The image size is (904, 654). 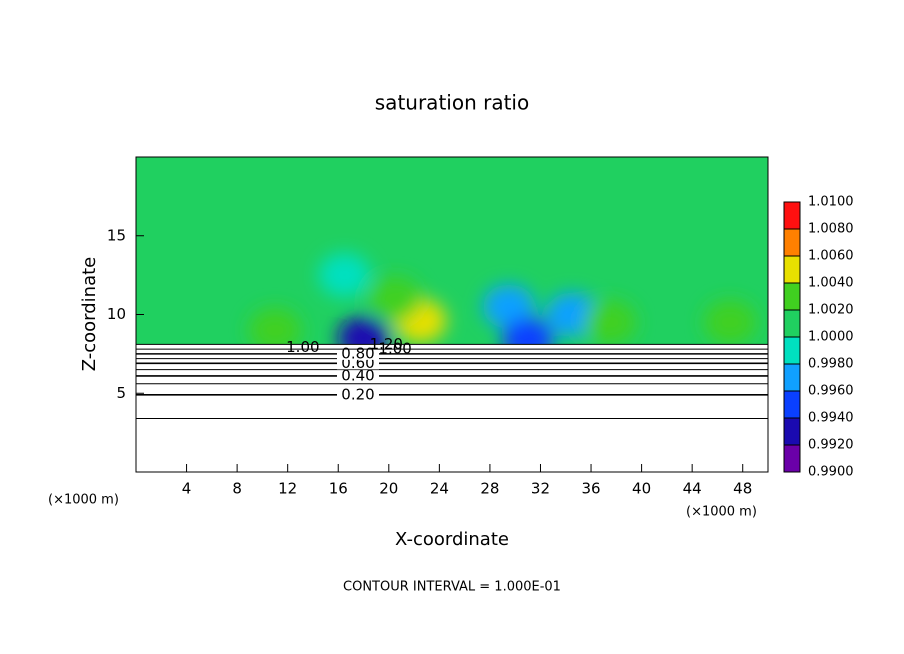 I want to click on y-tick-label: 5, so click(x=121, y=393).